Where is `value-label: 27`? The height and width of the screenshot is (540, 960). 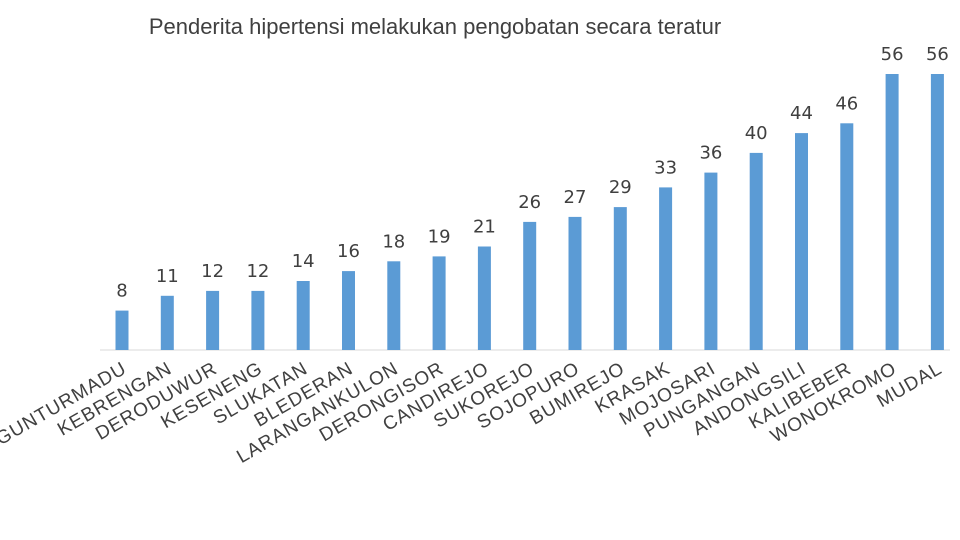
value-label: 27 is located at coordinates (575, 197).